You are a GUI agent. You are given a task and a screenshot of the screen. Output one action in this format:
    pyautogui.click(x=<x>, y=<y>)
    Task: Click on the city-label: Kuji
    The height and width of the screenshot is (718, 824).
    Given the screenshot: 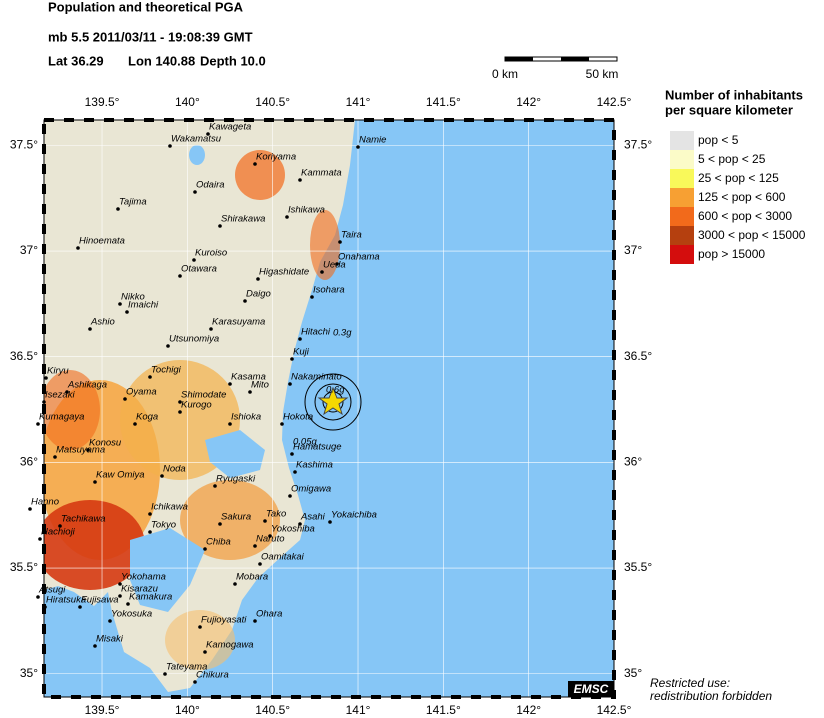 What is the action you would take?
    pyautogui.click(x=301, y=352)
    